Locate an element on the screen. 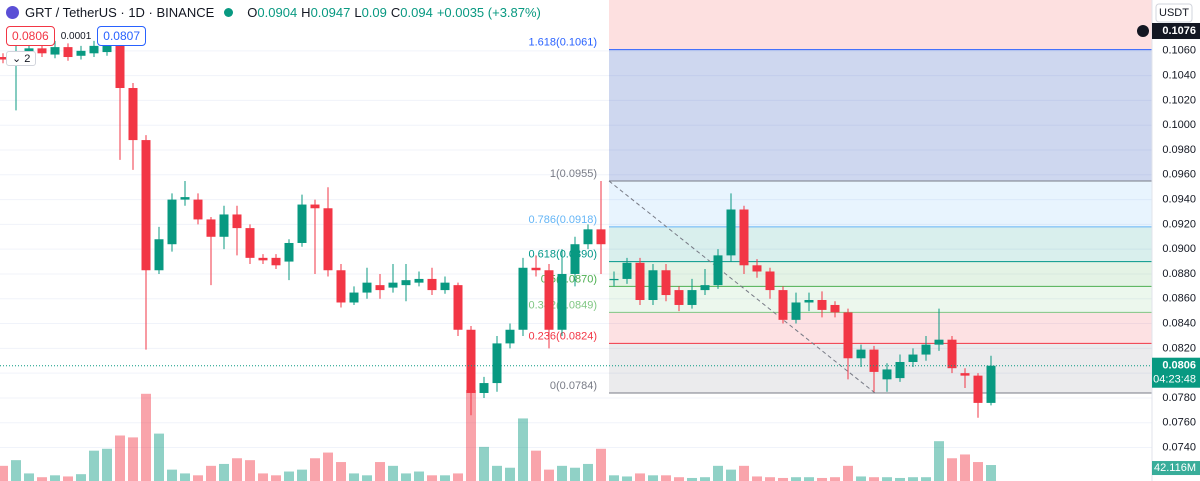  y-tick-label: 0.0820 is located at coordinates (1179, 348).